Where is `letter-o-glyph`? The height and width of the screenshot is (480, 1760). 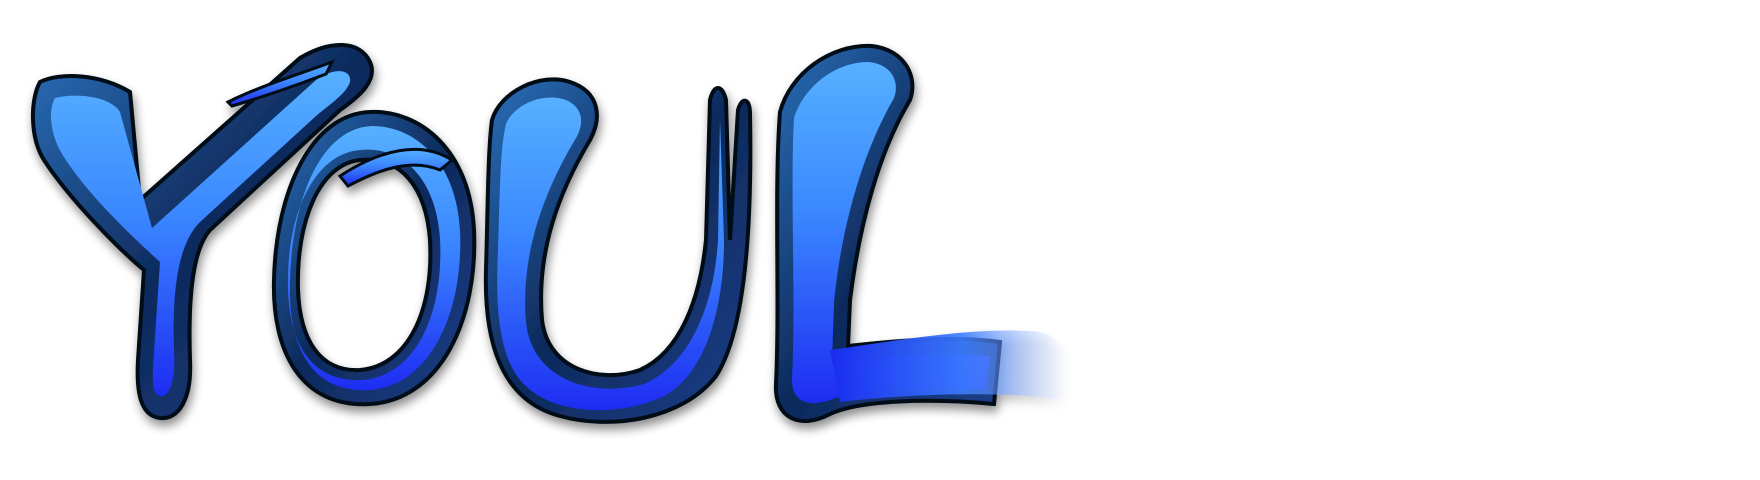 letter-o-glyph is located at coordinates (374, 258).